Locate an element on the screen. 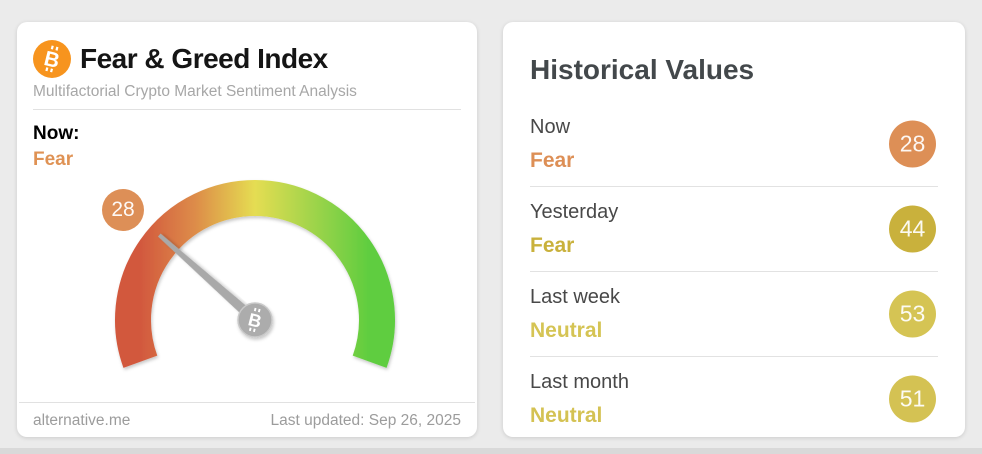 The image size is (982, 454). gauge-arc is located at coordinates (255, 274).